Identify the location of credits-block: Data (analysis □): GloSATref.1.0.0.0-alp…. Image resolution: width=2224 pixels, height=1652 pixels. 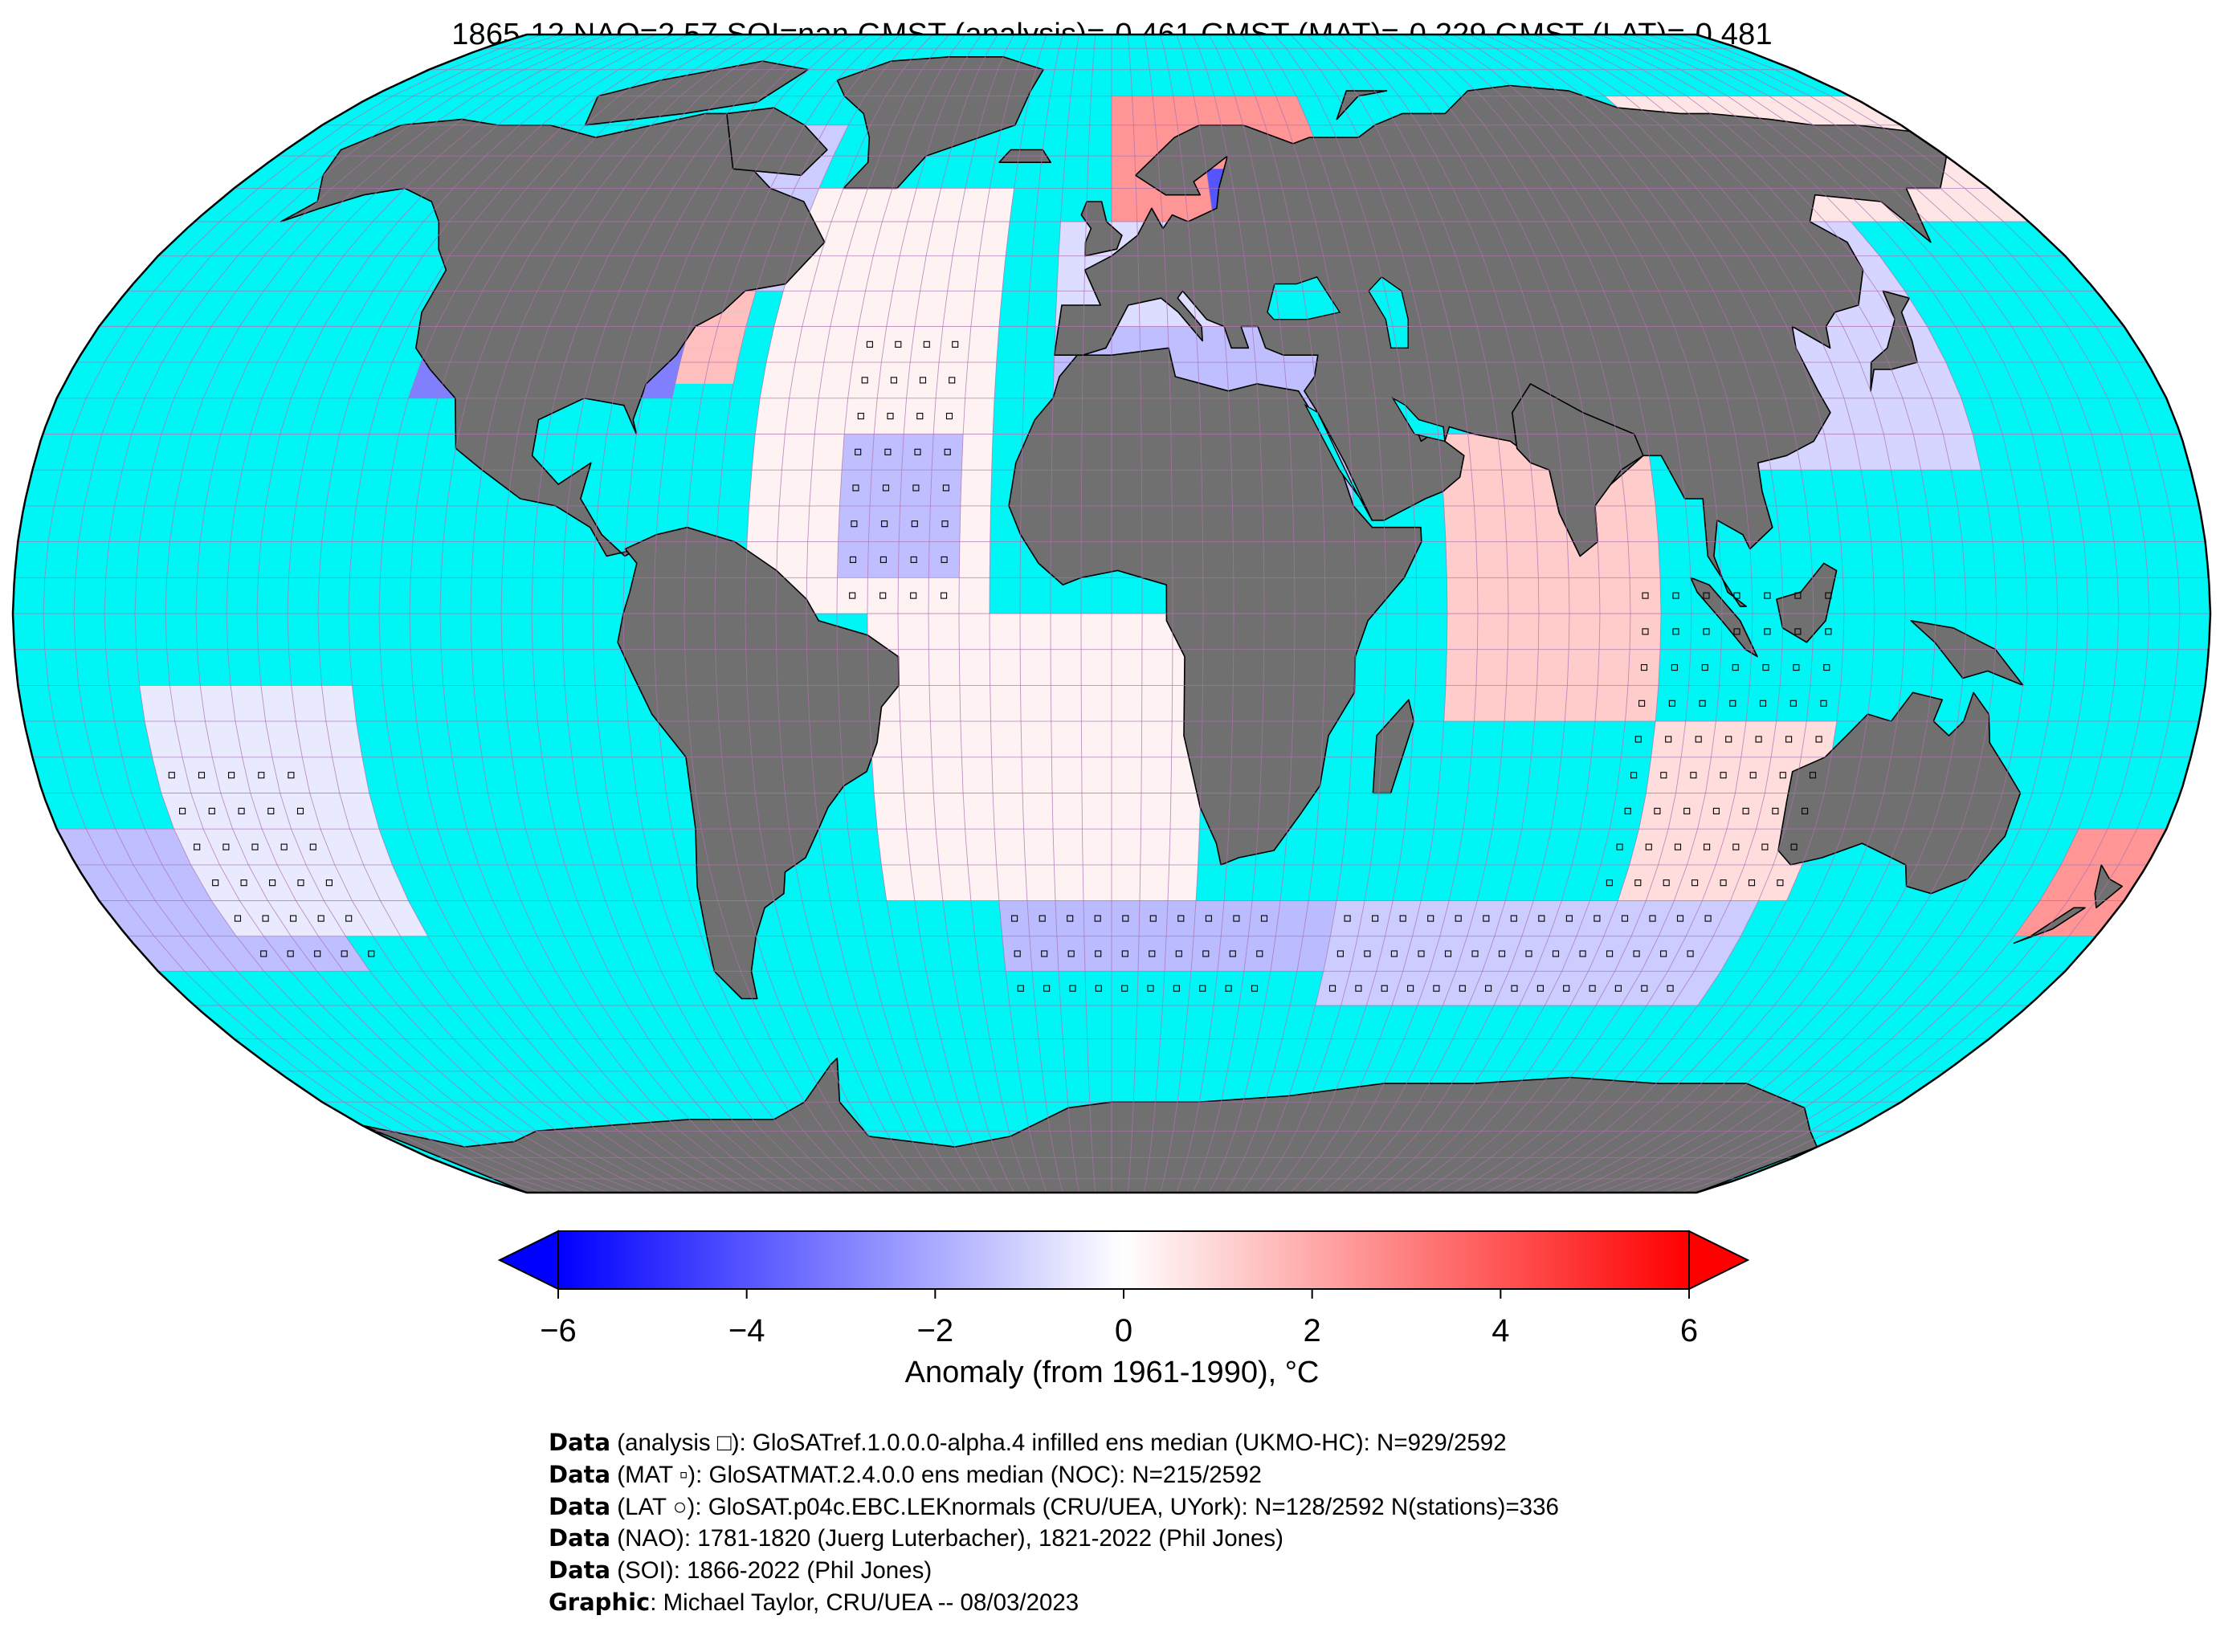
(1054, 1523).